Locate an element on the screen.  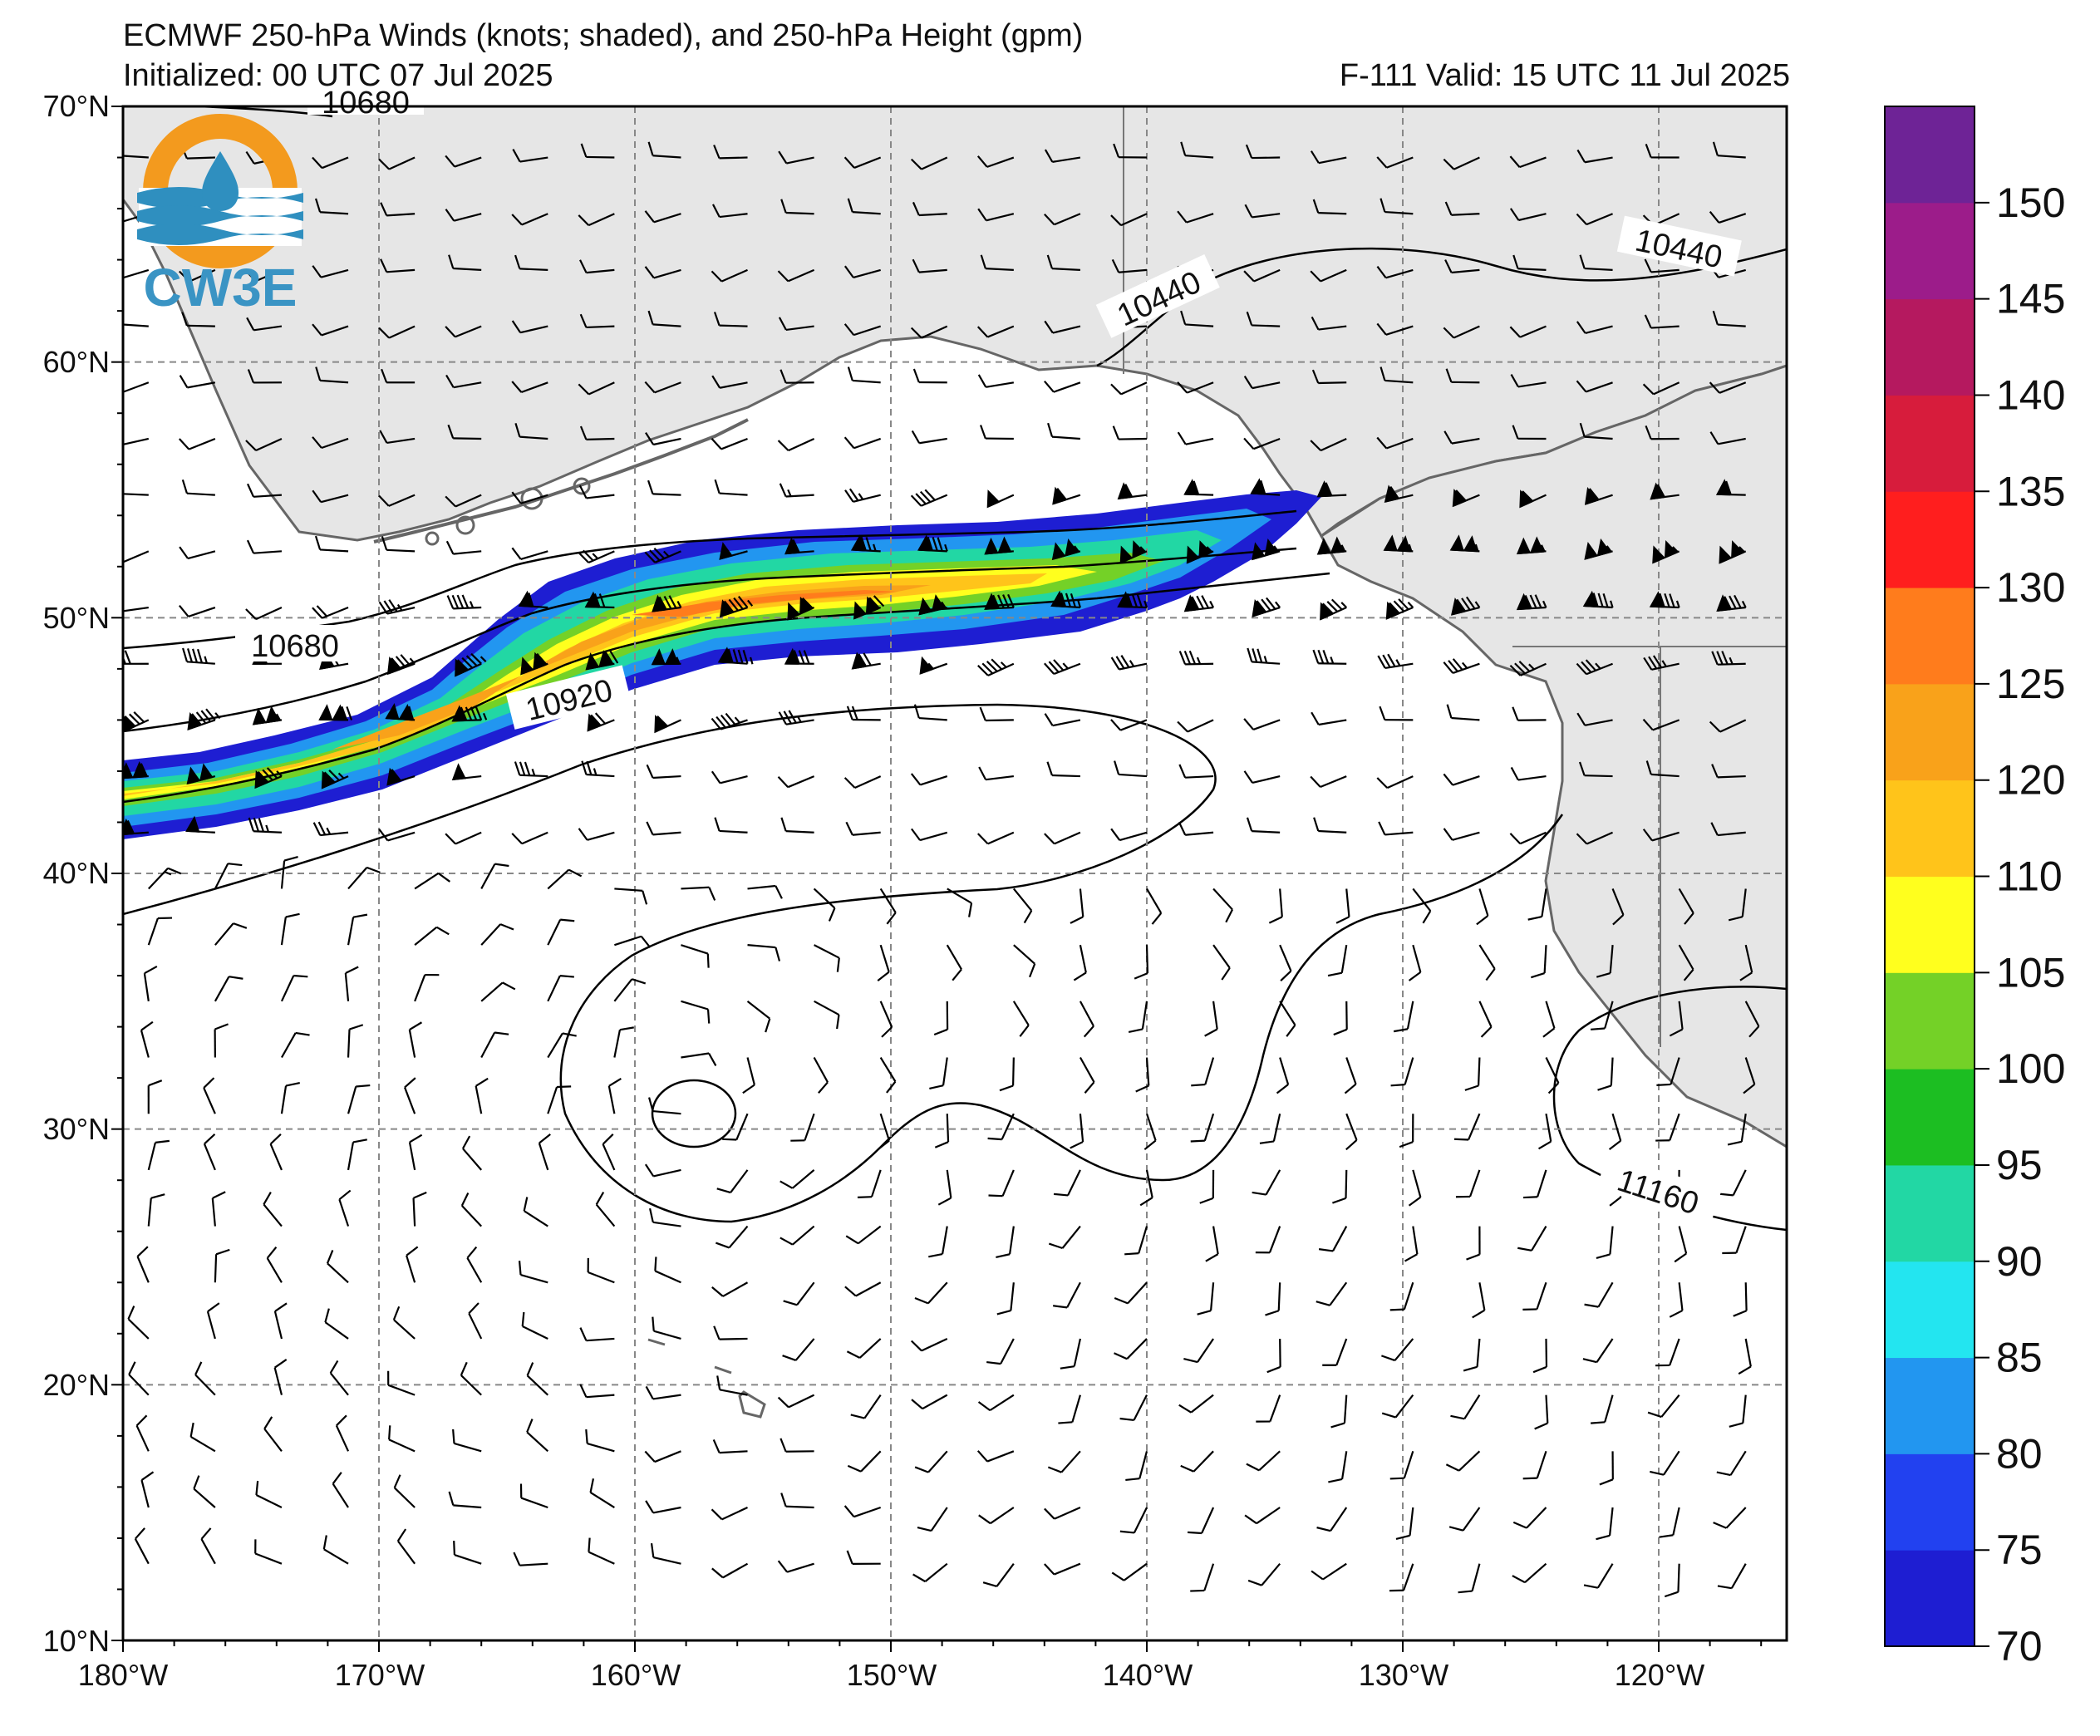
colorbar-tick-label: 100 is located at coordinates (2030, 1068).